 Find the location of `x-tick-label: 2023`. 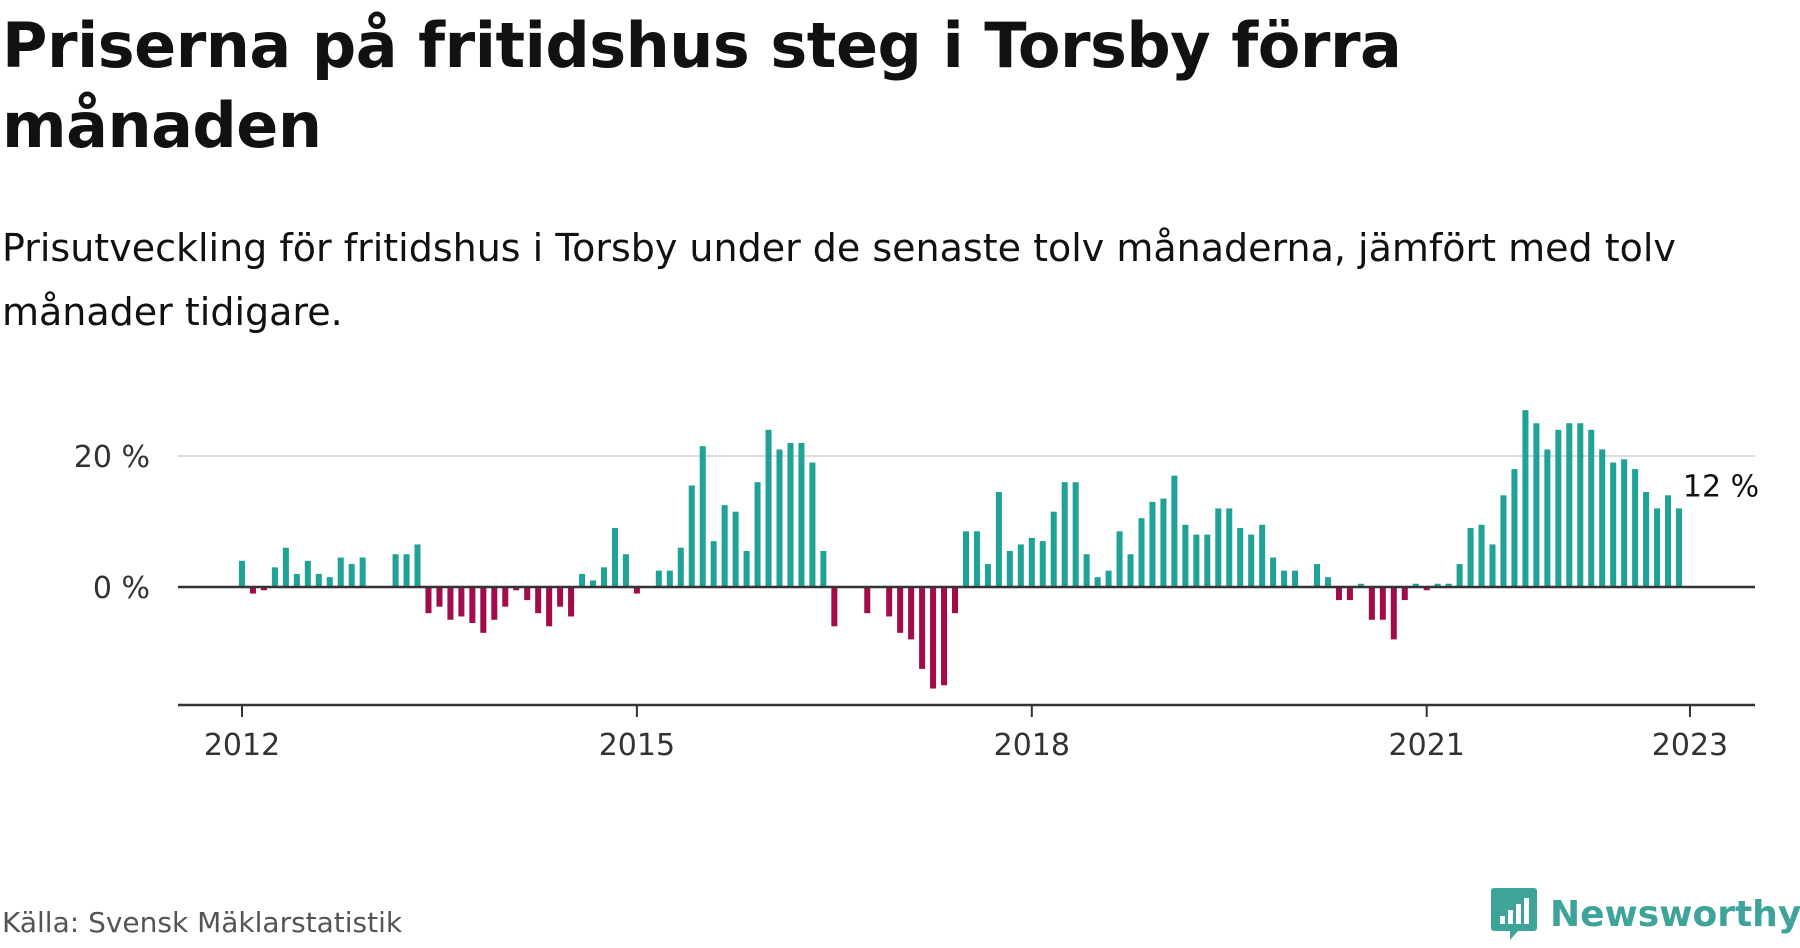

x-tick-label: 2023 is located at coordinates (1690, 745).